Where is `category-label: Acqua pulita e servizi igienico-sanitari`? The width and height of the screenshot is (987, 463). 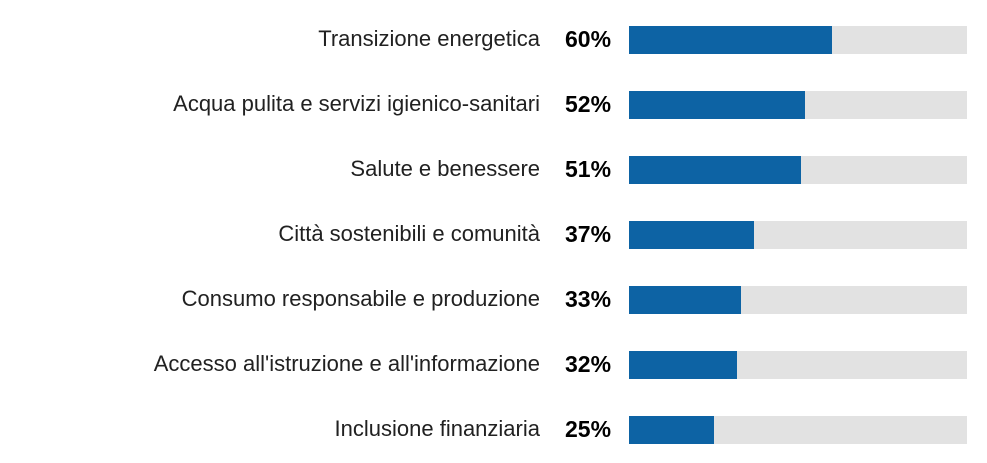
category-label: Acqua pulita e servizi igienico-sanitari is located at coordinates (356, 104).